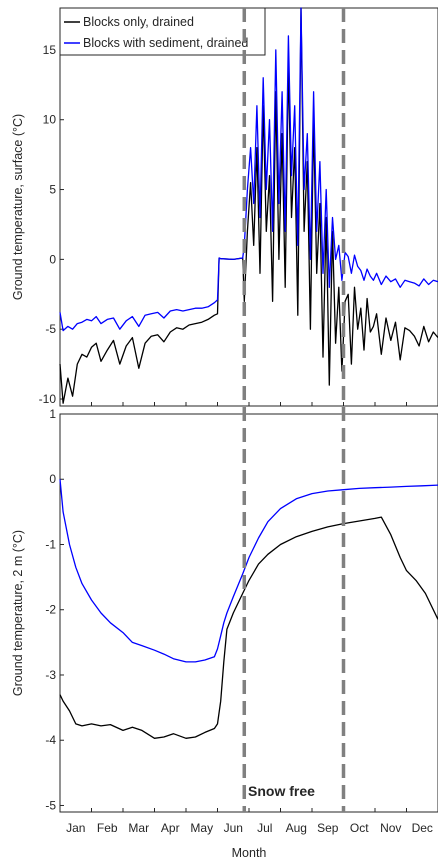 The height and width of the screenshot is (863, 438). I want to click on bottom-y-tick-label: -5, so click(50, 805).